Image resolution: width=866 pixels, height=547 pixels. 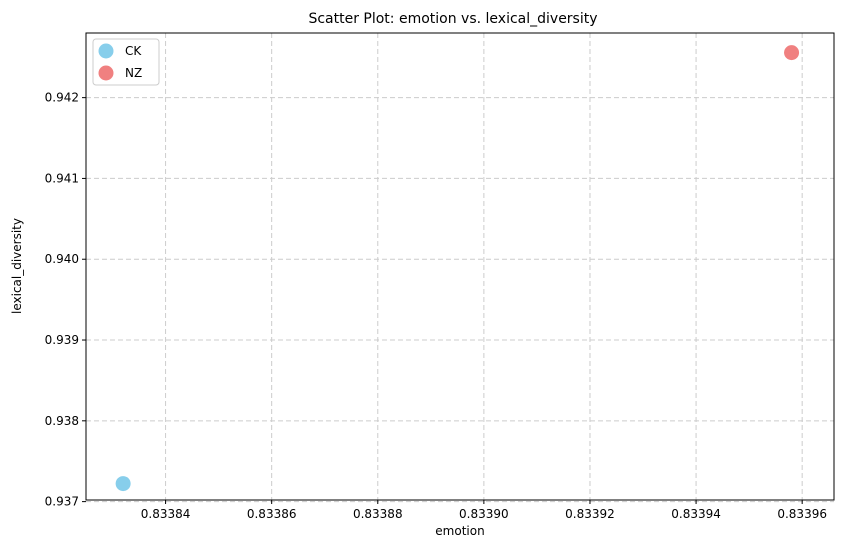 I want to click on legend: CK NZ, so click(x=126, y=62).